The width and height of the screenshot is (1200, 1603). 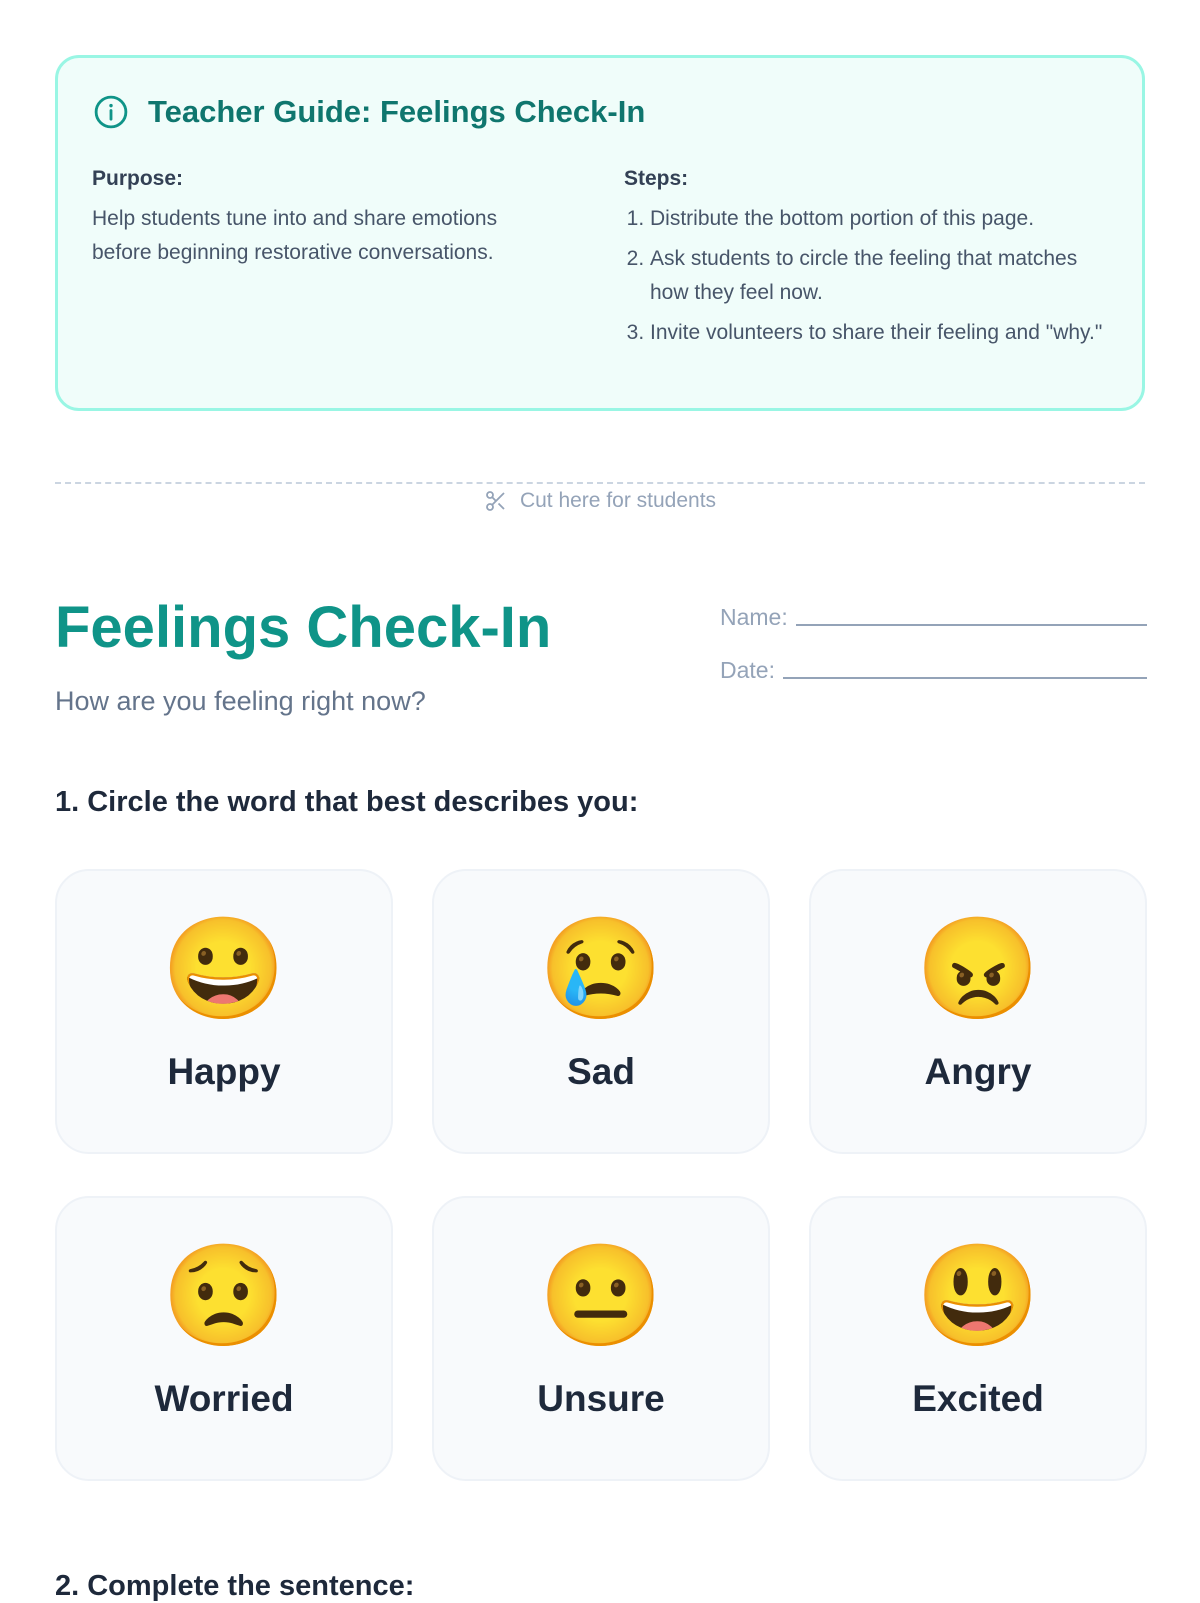 I want to click on cut-line-text: Cut here for students, so click(x=618, y=500).